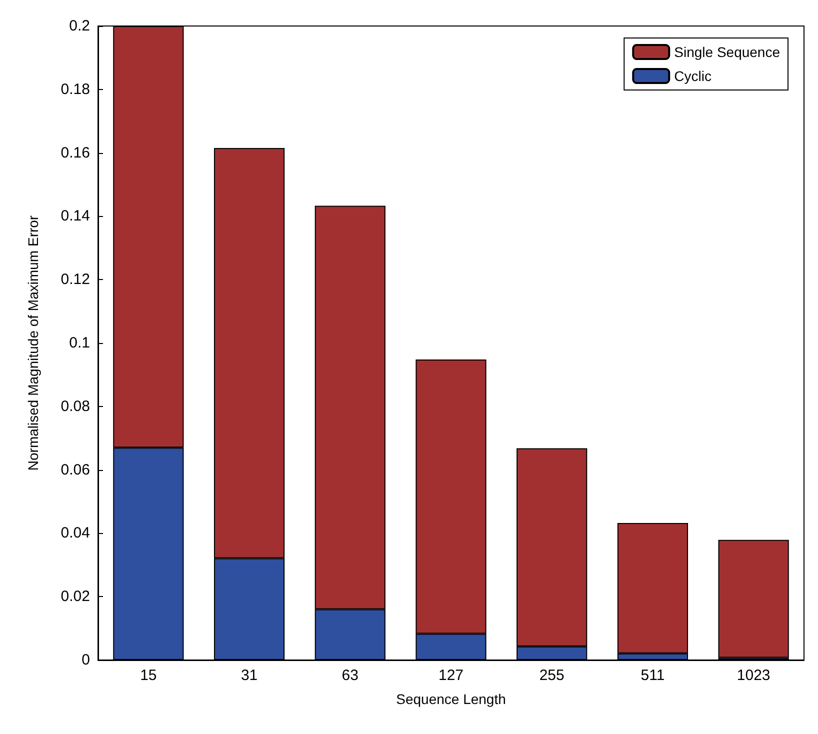 Image resolution: width=818 pixels, height=734 pixels. Describe the element at coordinates (753, 599) in the screenshot. I see `bar` at that location.